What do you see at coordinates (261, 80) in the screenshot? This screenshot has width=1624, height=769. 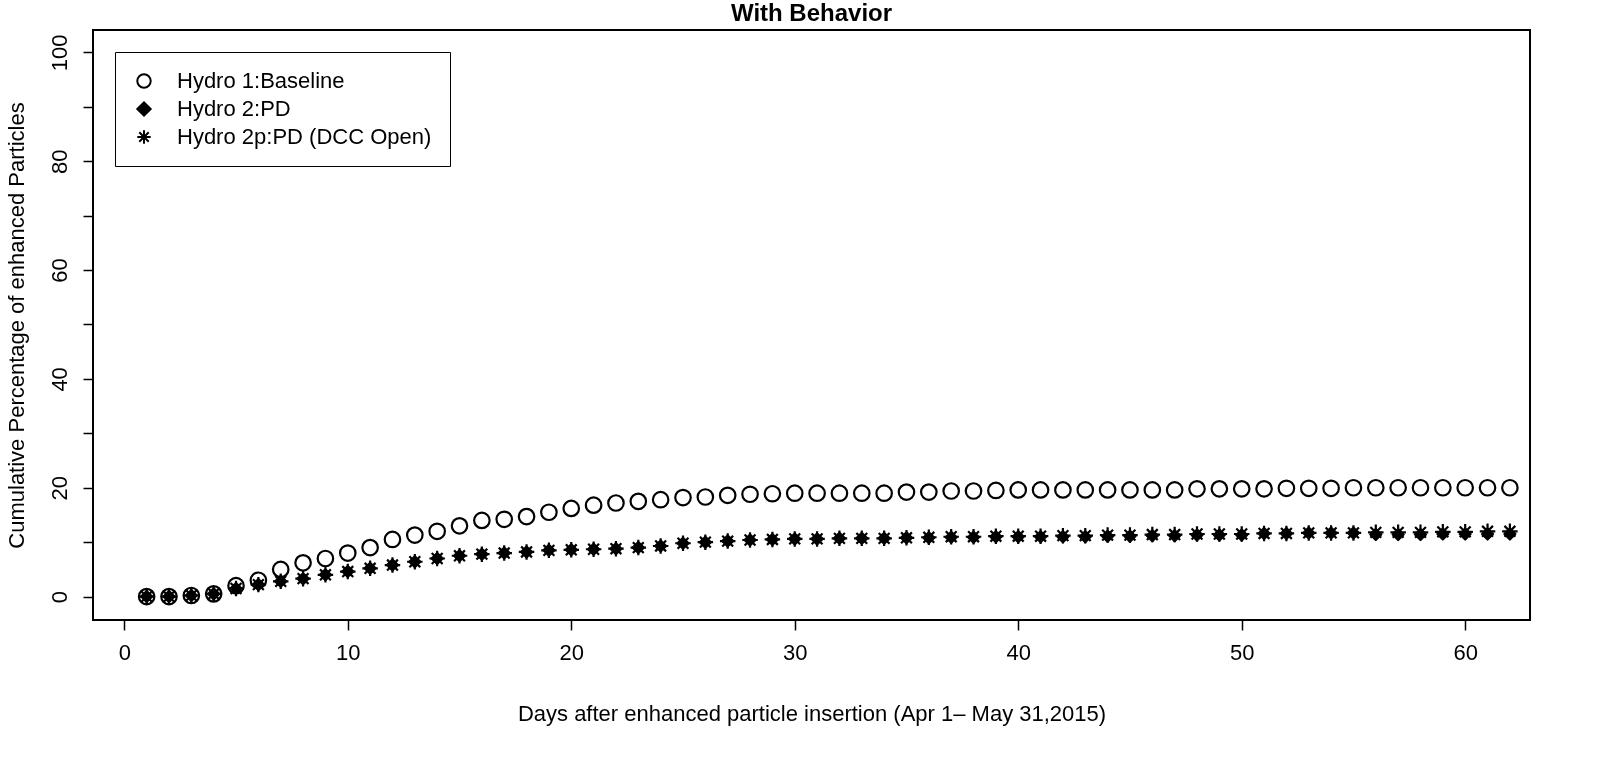 I see `legend-label: Hydro 1:Baseline` at bounding box center [261, 80].